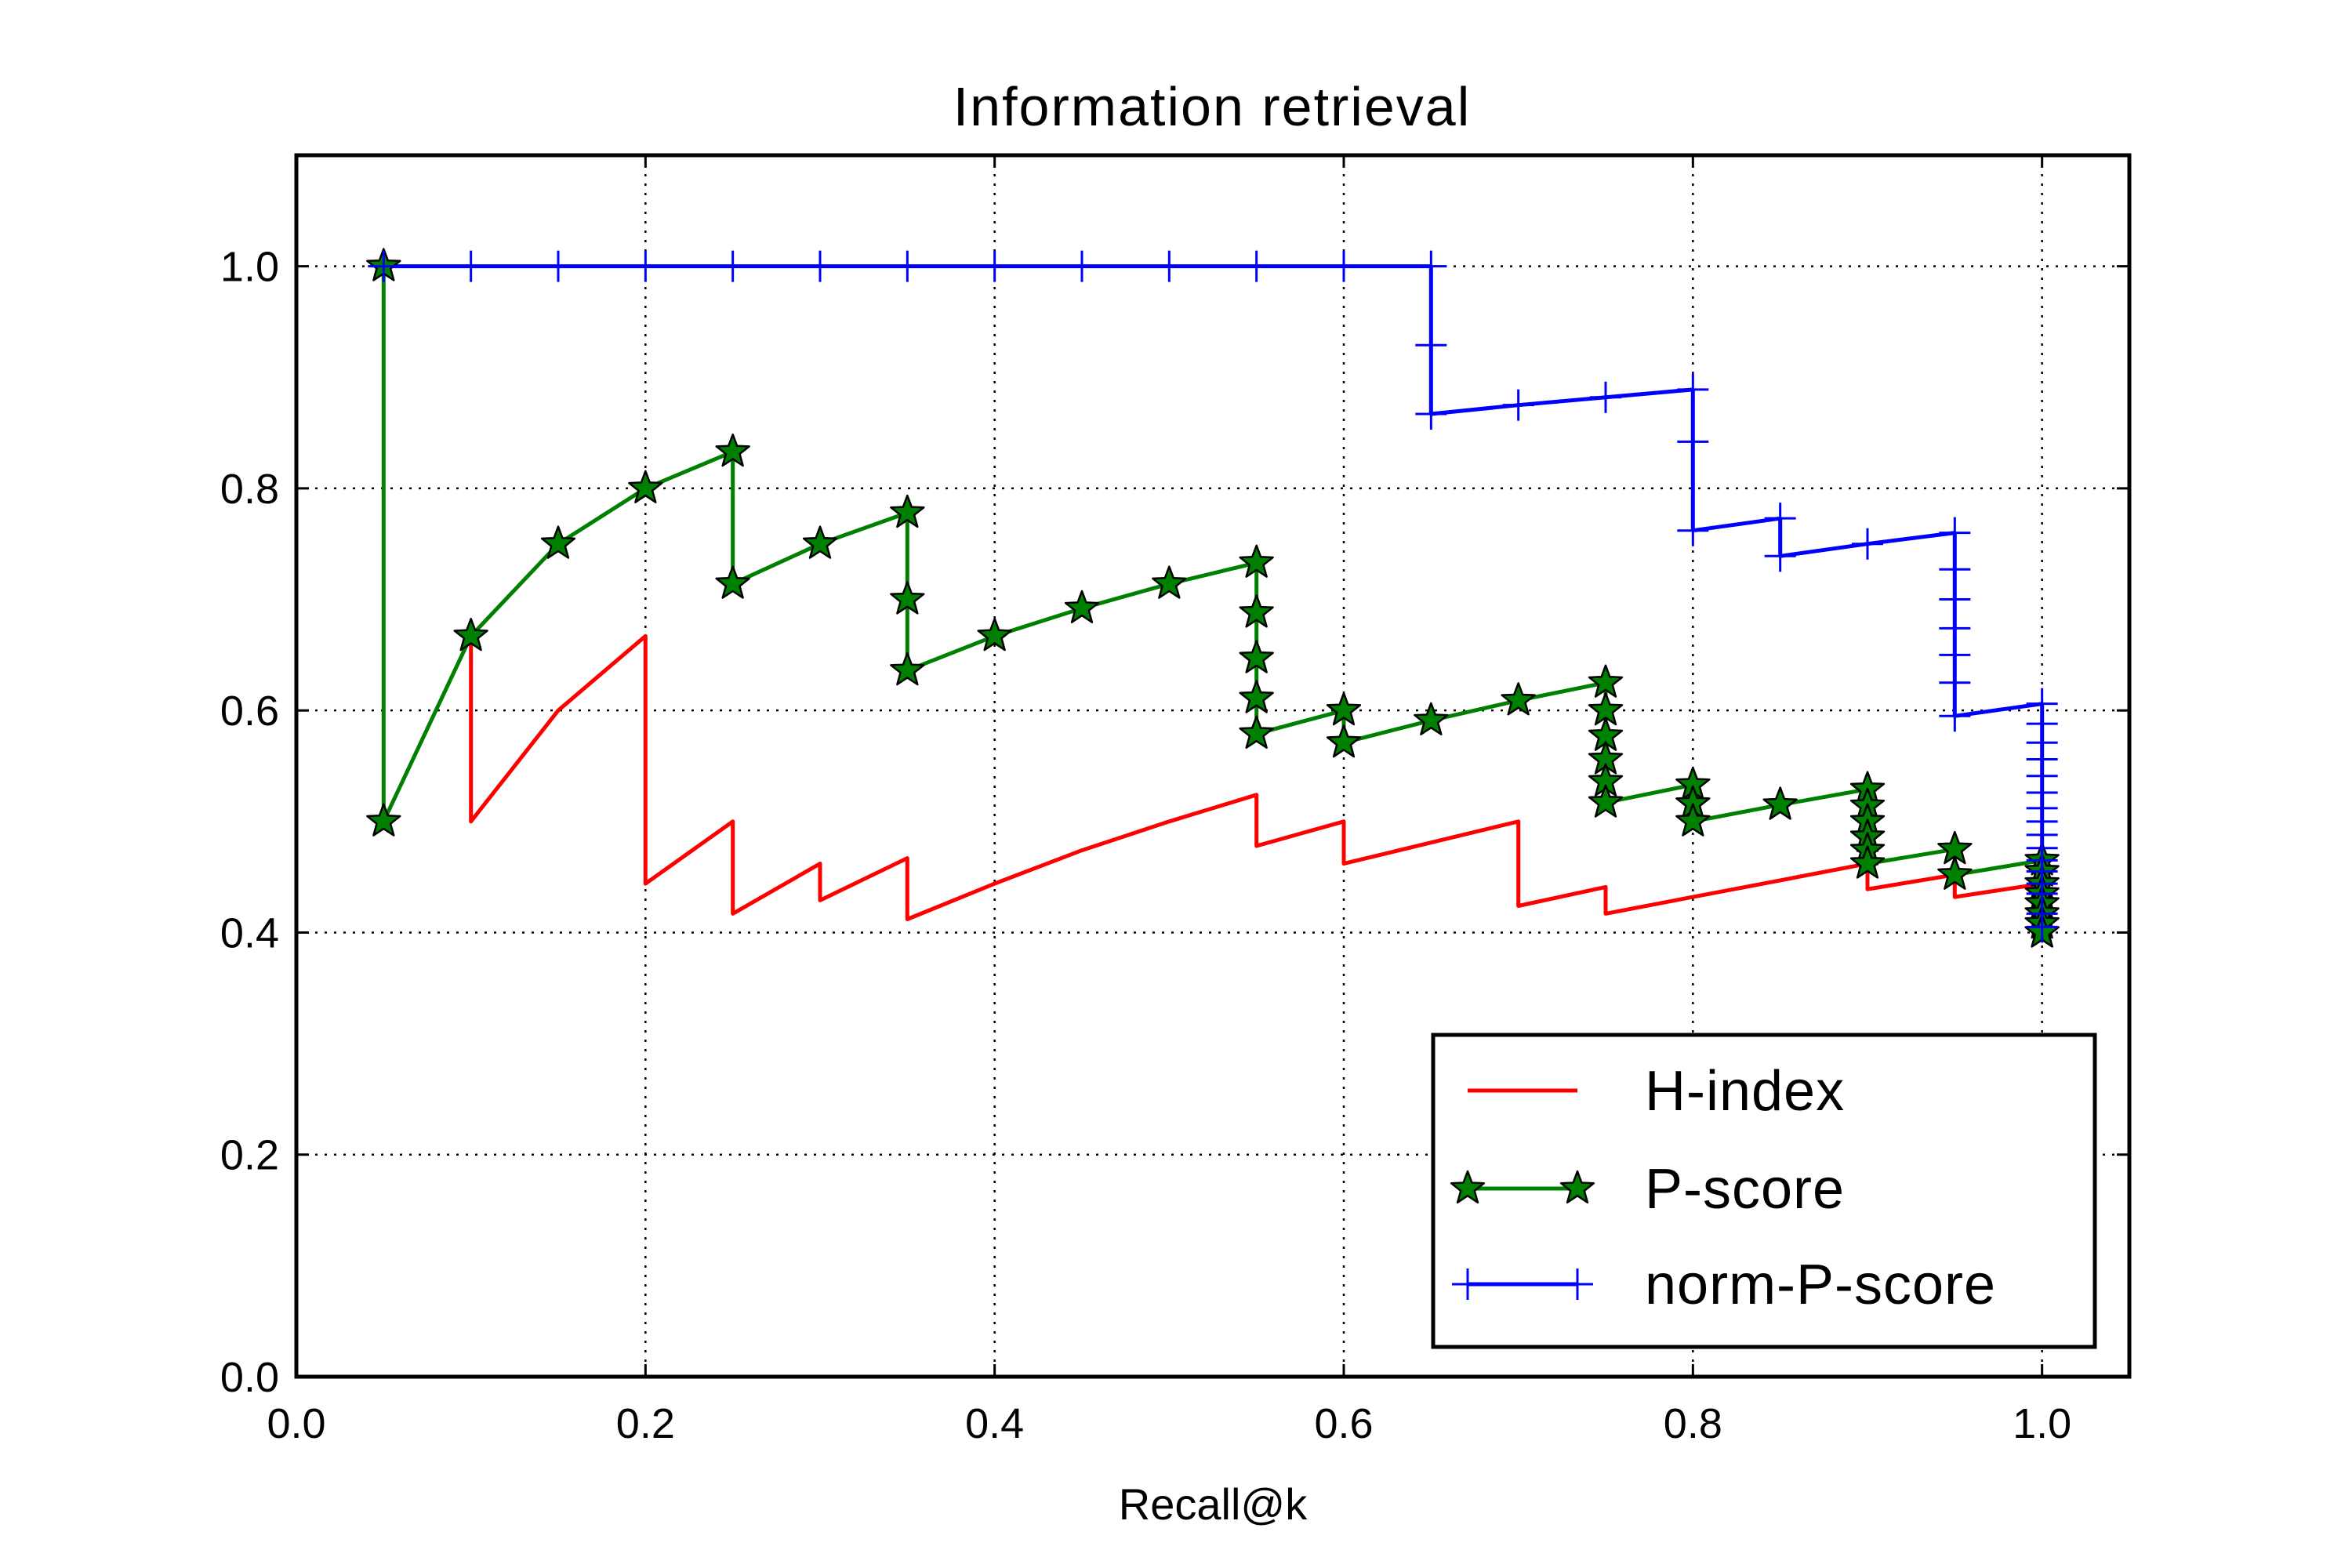  What do you see at coordinates (1522, 1187) in the screenshot?
I see `legend-p-score-markers` at bounding box center [1522, 1187].